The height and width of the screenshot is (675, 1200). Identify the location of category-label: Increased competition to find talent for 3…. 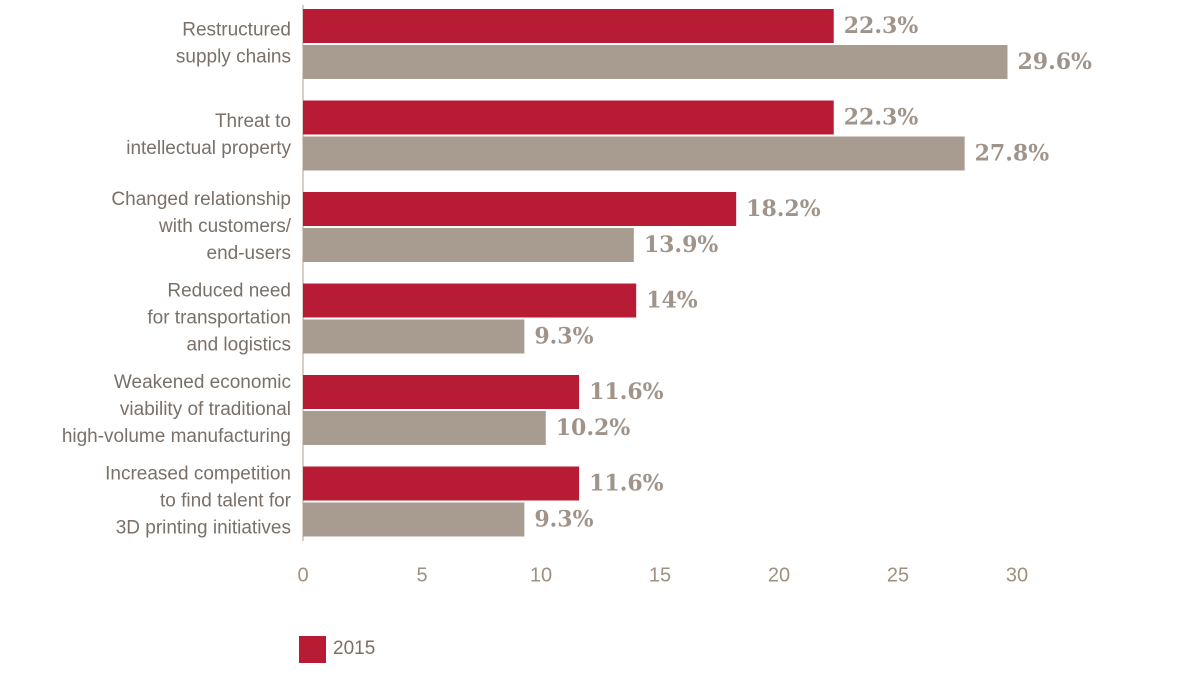
(198, 501).